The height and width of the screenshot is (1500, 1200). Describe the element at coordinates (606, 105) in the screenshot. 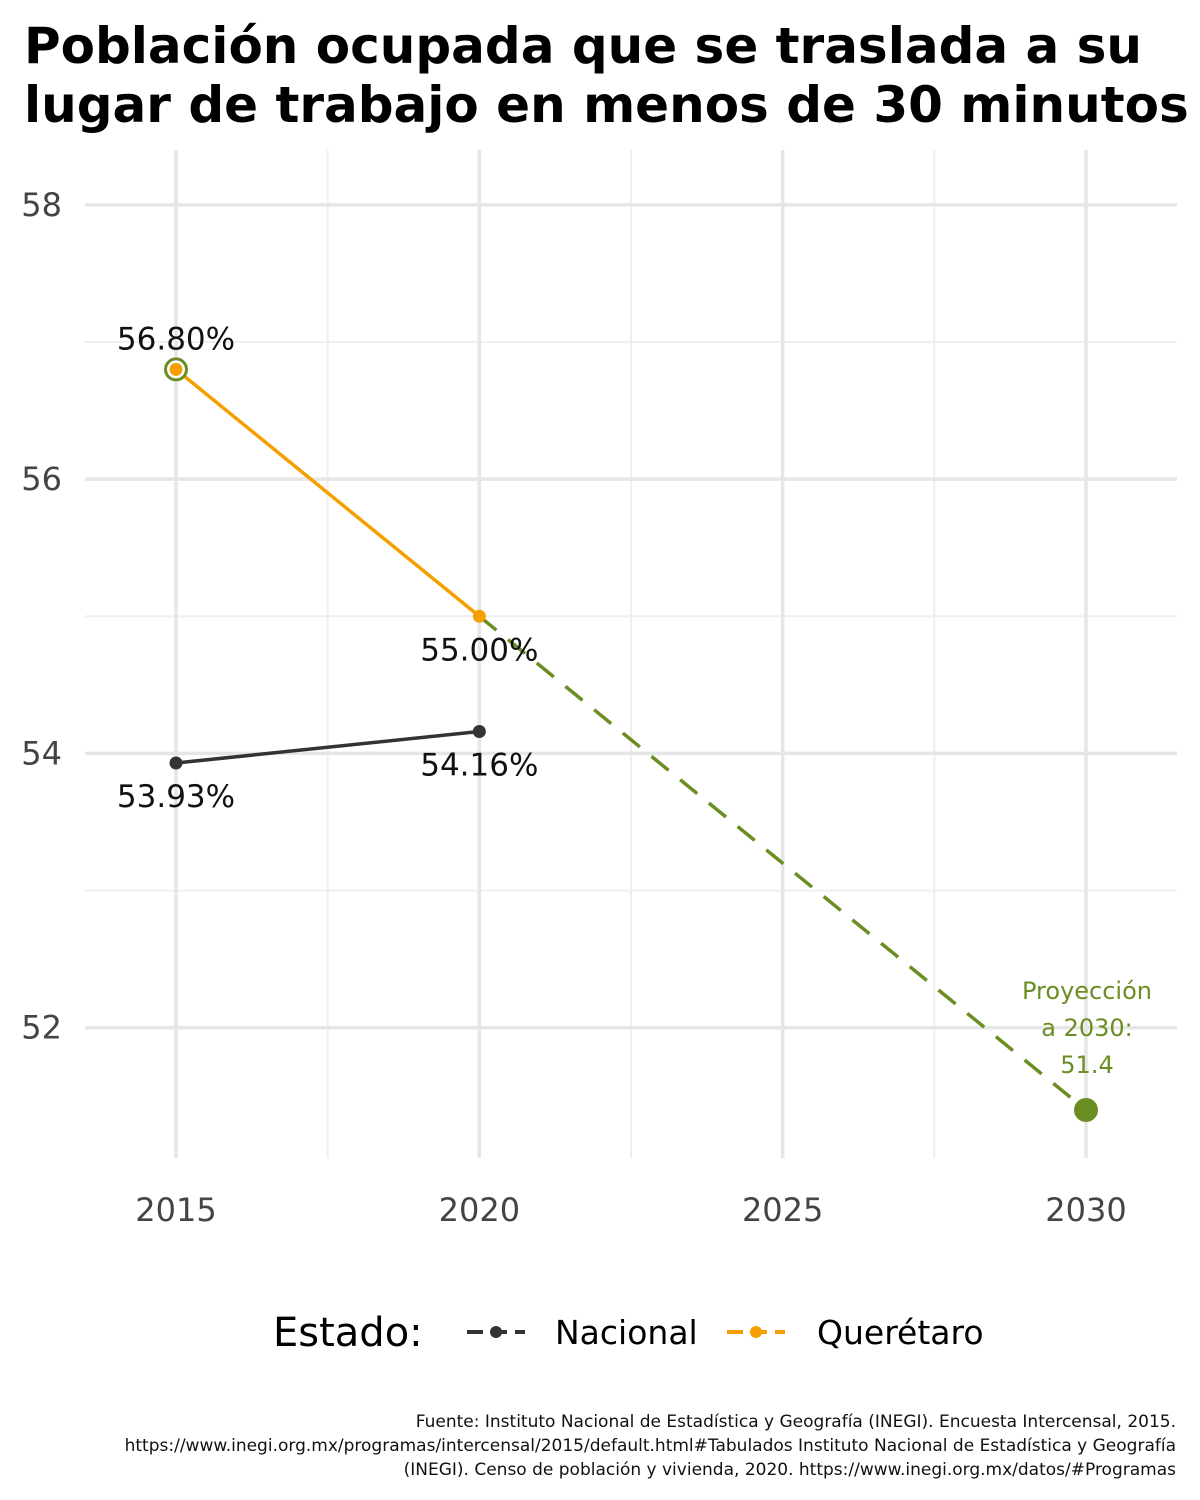

I see `chart-title-line-2: lugar de trabajo en menos de 30 minutos` at that location.